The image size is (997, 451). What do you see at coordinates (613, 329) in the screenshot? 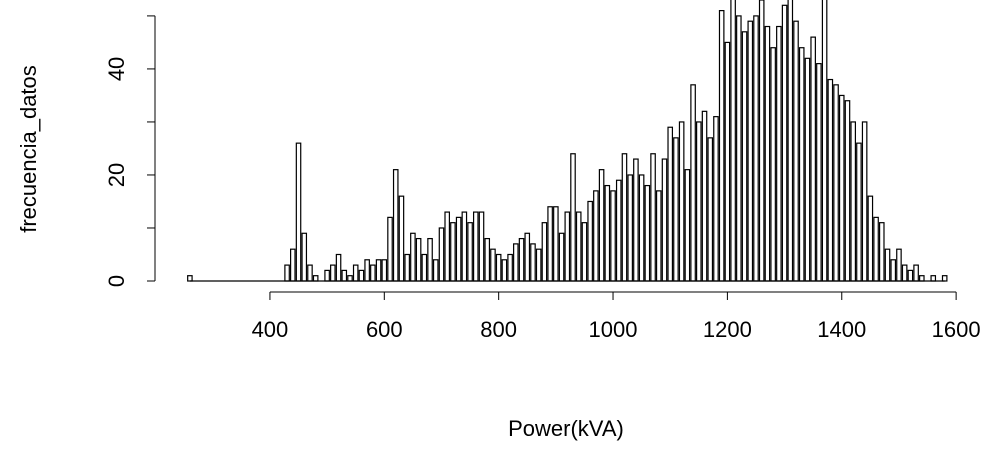
I see `x-tick-label: 1000` at bounding box center [613, 329].